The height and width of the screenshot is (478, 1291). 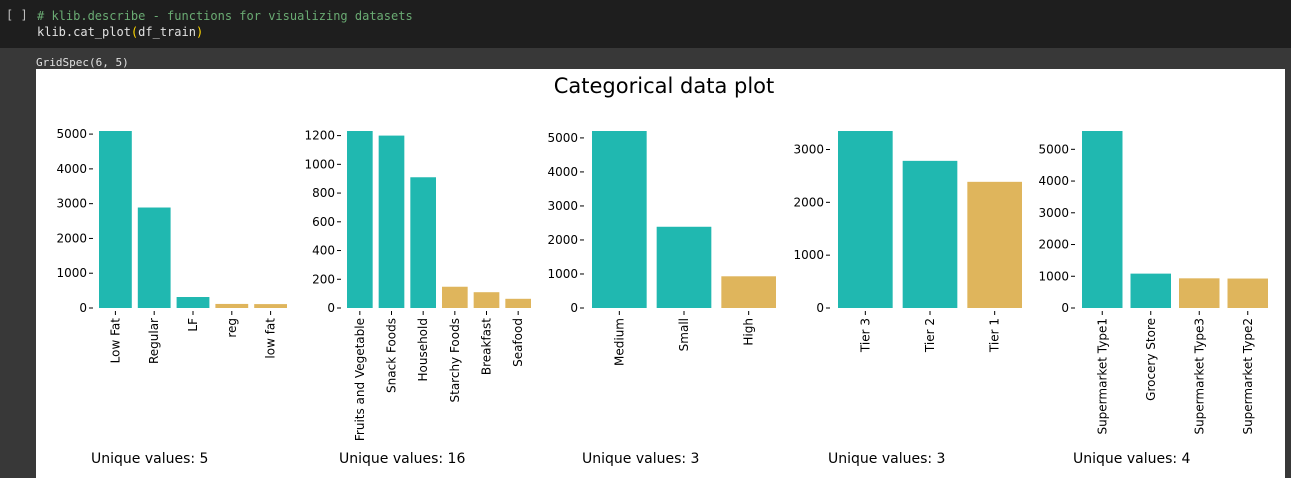 What do you see at coordinates (232, 328) in the screenshot?
I see `x-tick-label: reg` at bounding box center [232, 328].